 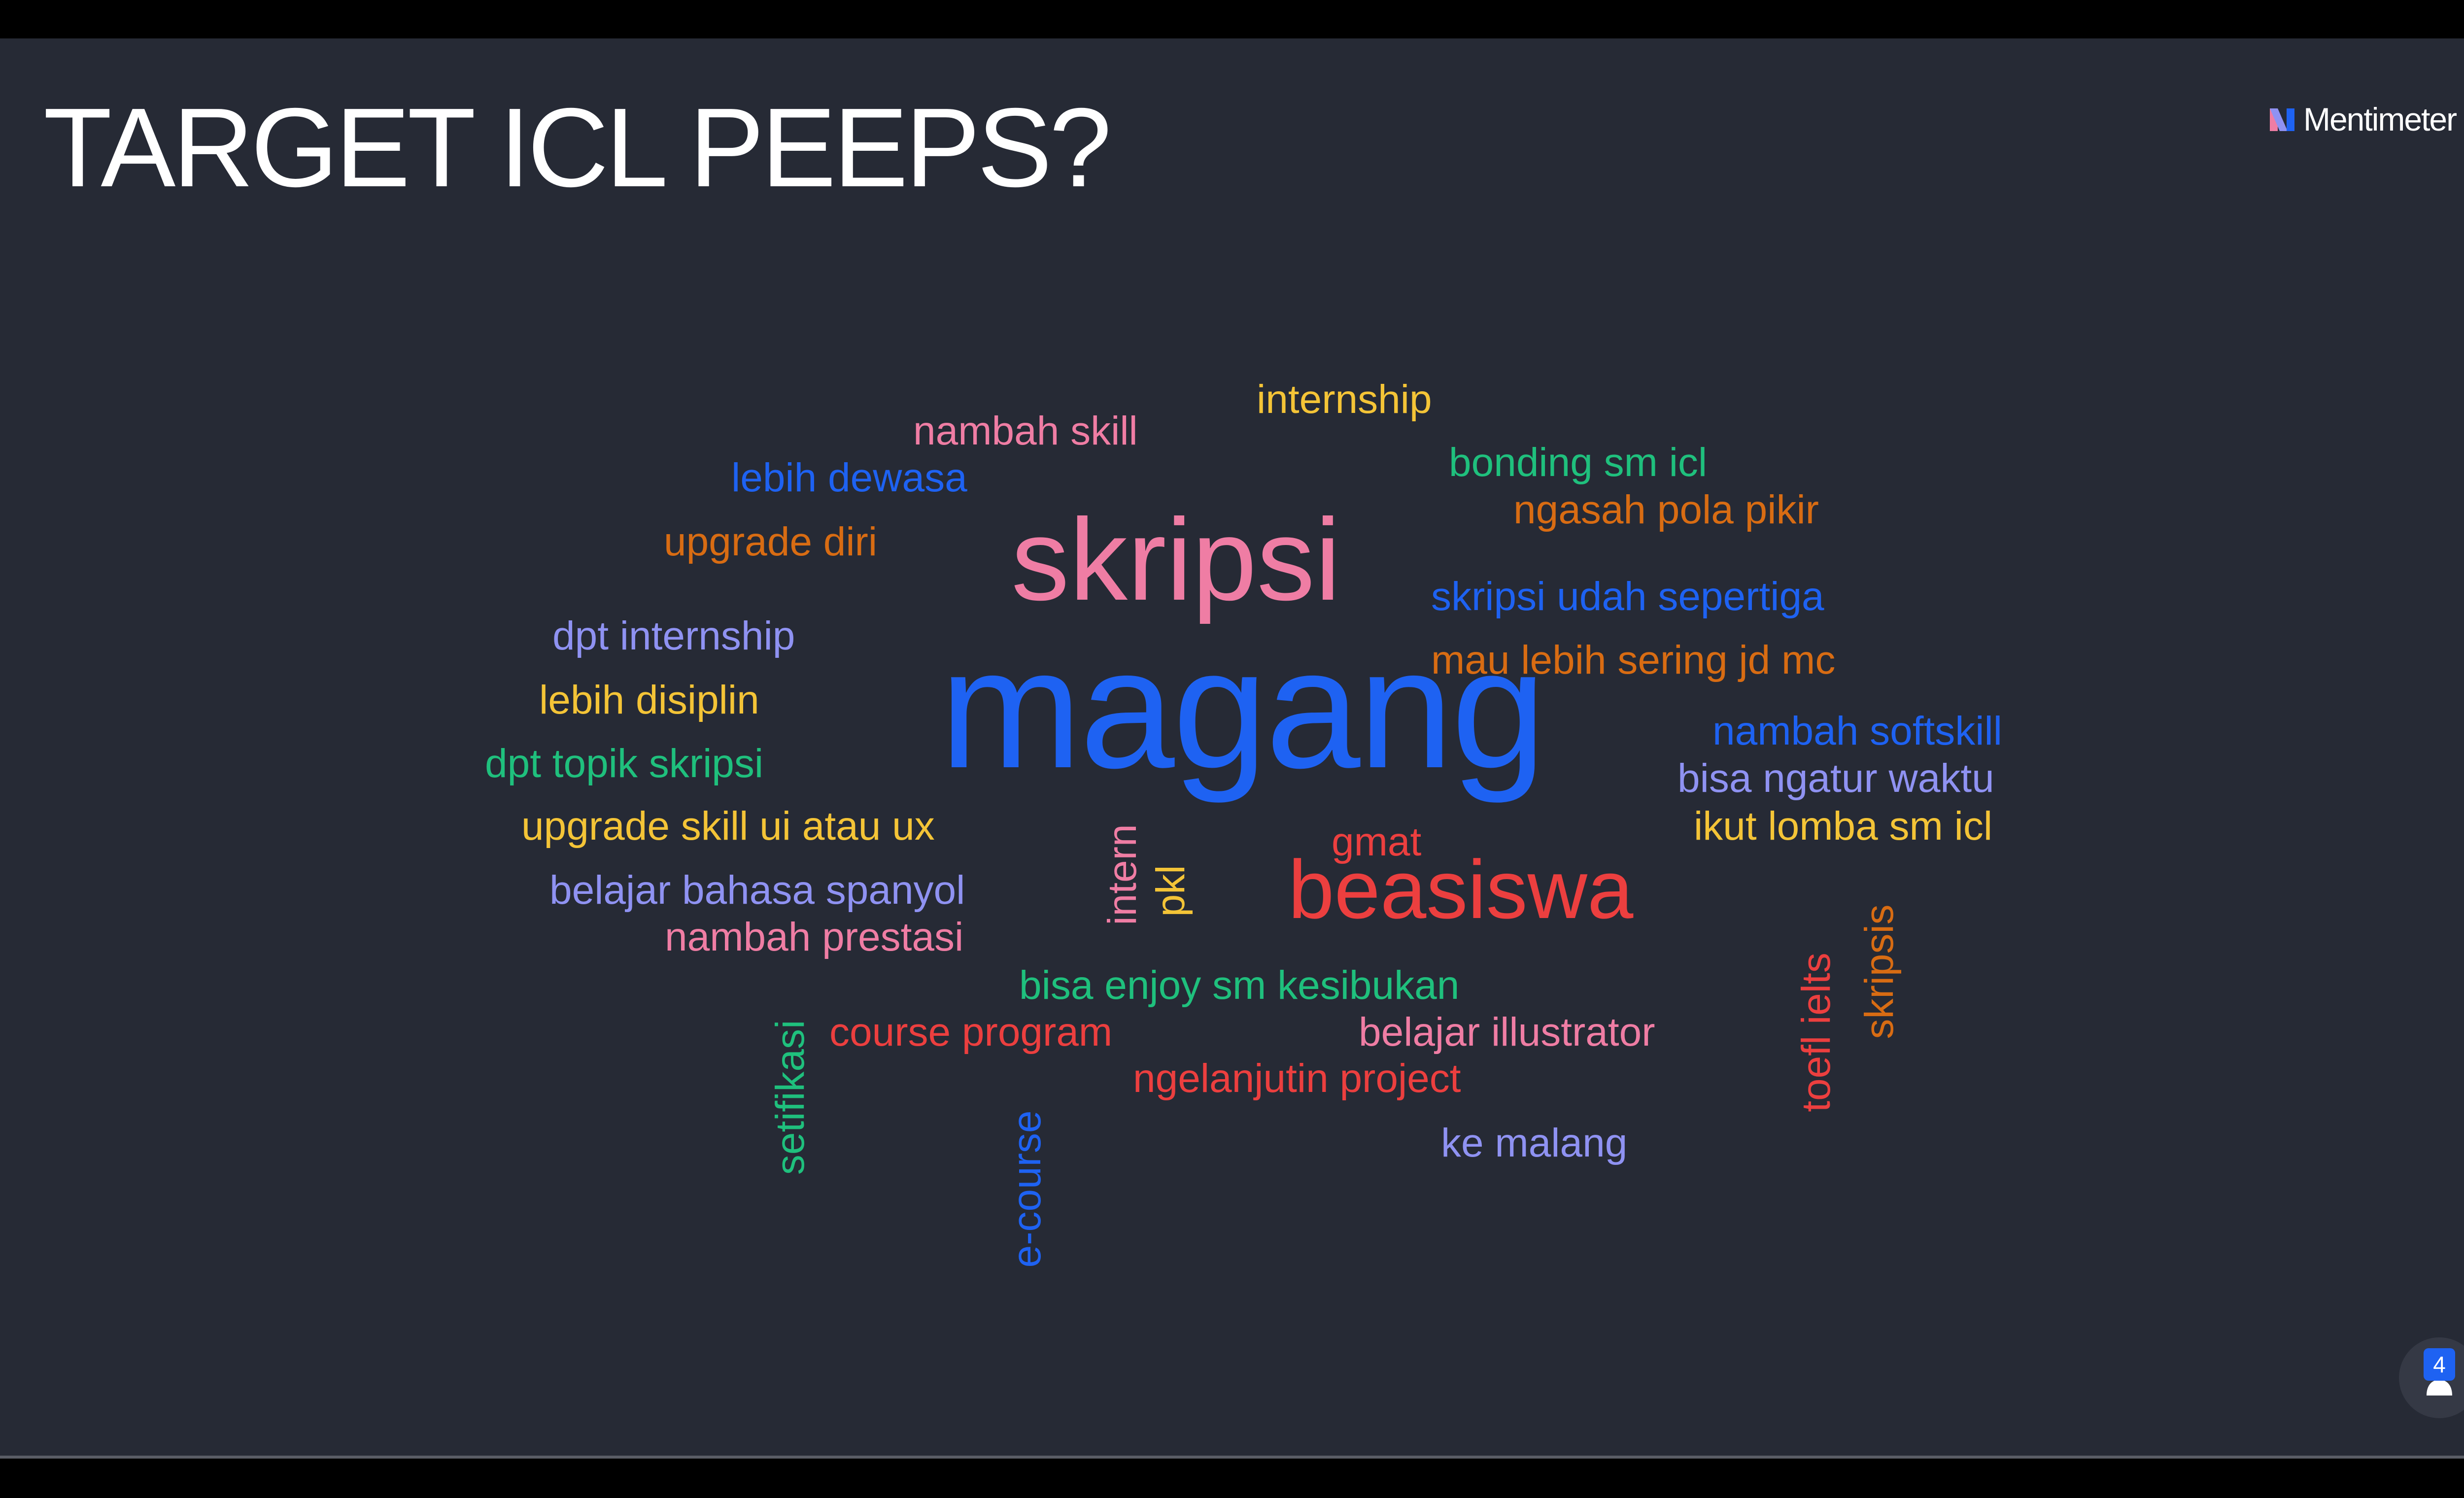 What do you see at coordinates (1627, 596) in the screenshot?
I see `word-skripsi-udah-sepertiga: skripsi udah sepertiga` at bounding box center [1627, 596].